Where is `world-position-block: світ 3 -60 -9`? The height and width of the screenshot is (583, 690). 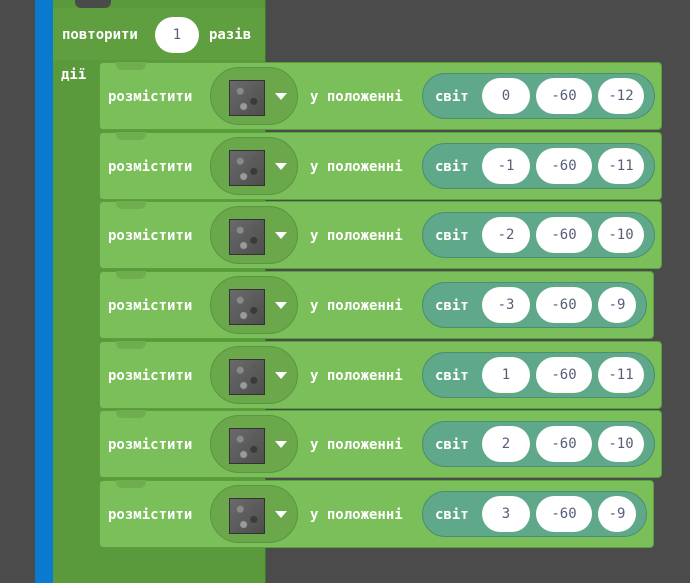
world-position-block: світ 3 -60 -9 is located at coordinates (534, 514).